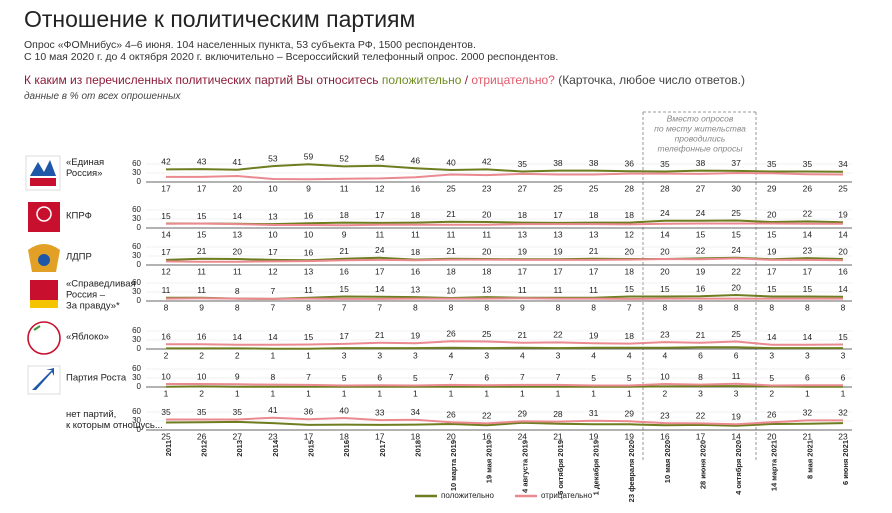  What do you see at coordinates (629, 188) in the screenshot?
I see `value-label: 28` at bounding box center [629, 188].